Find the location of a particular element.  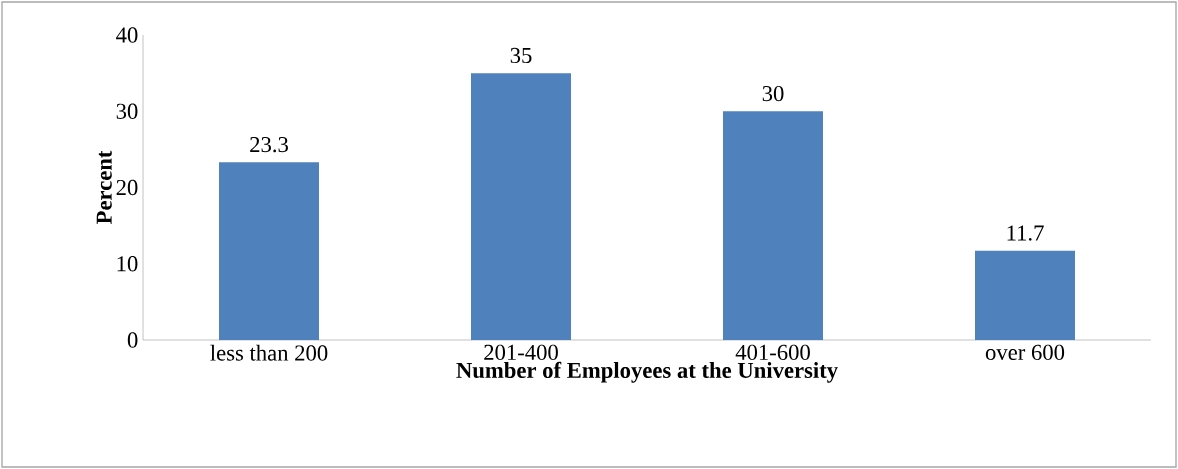

y-tick-label: 20 is located at coordinates (127, 187).